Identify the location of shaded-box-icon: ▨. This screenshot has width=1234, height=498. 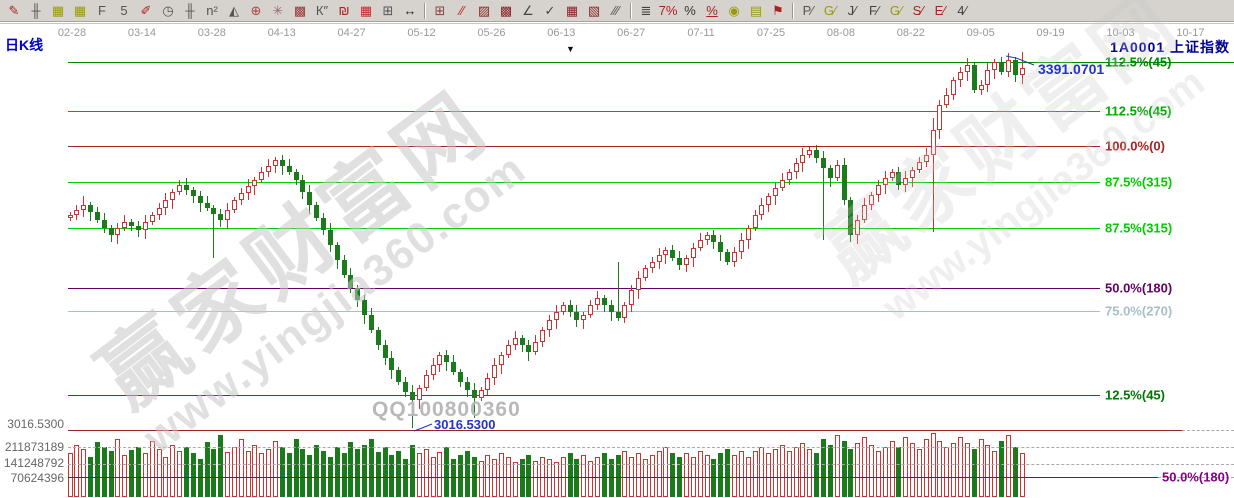
(484, 10).